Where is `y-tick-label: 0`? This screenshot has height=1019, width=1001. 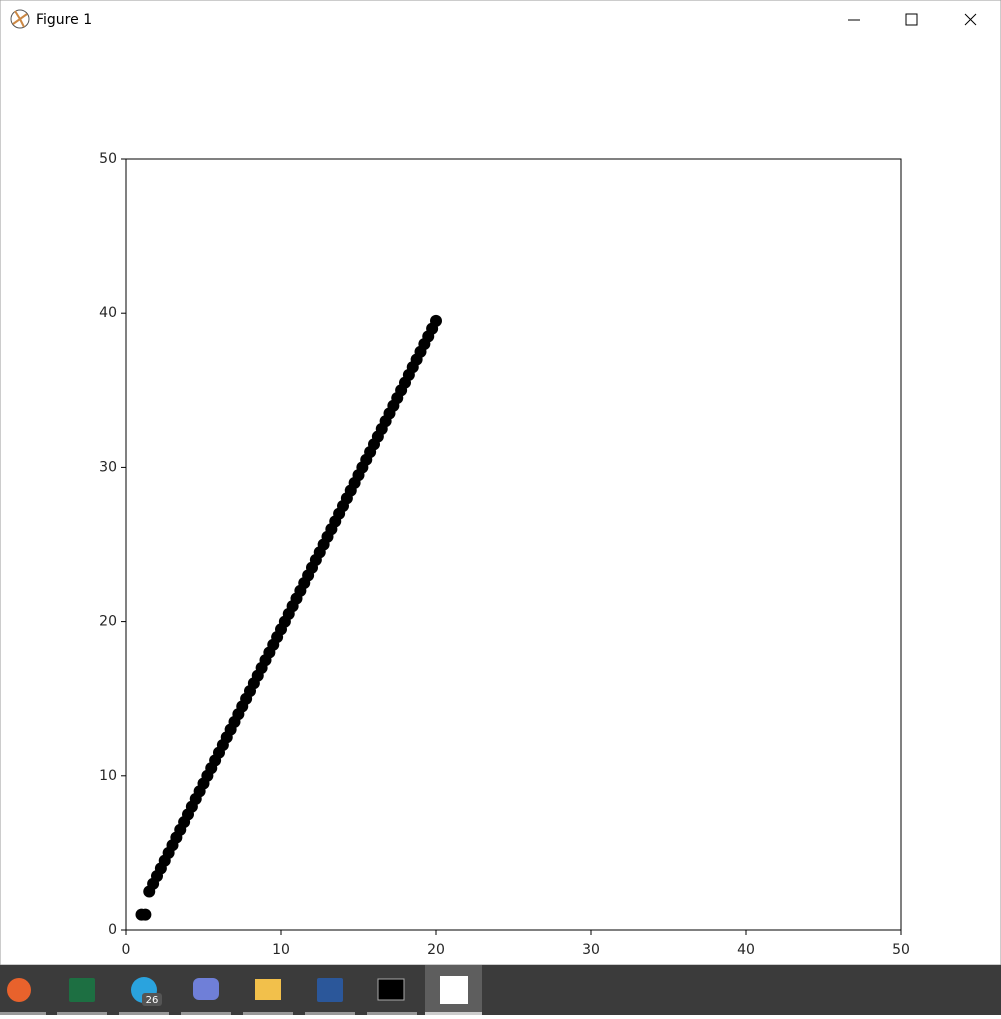
y-tick-label: 0 is located at coordinates (112, 930).